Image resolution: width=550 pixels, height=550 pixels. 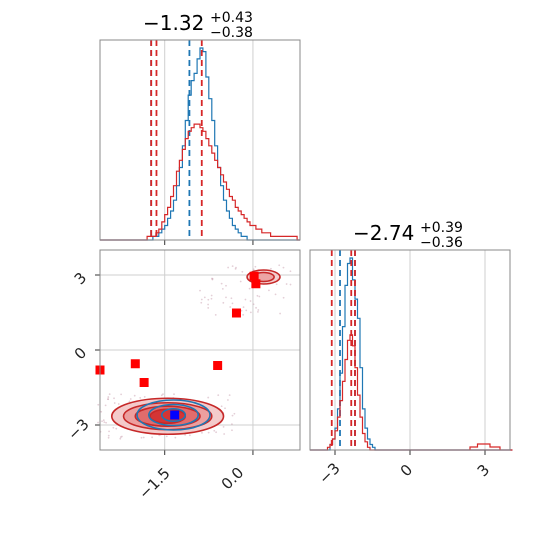 What do you see at coordinates (441, 228) in the screenshot?
I see `title-y-plus: +0.39` at bounding box center [441, 228].